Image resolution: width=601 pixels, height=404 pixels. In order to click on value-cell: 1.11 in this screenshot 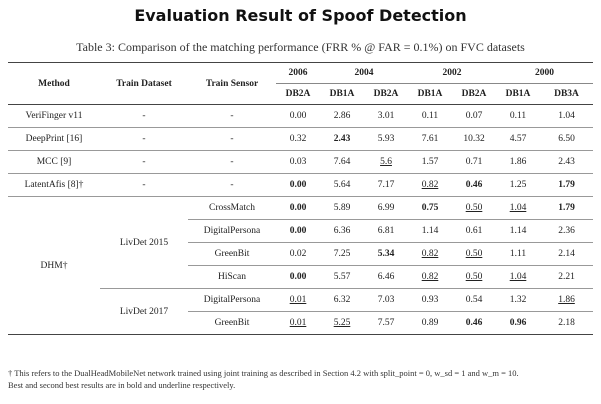, I will do `click(518, 254)`.